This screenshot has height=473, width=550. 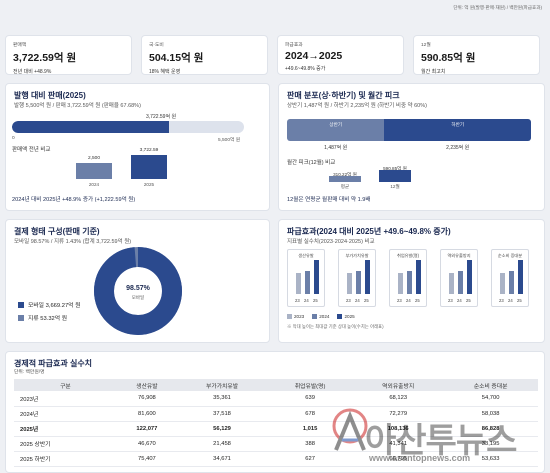 What do you see at coordinates (398, 385) in the screenshot?
I see `table-header-cell: 역외유출방지` at bounding box center [398, 385].